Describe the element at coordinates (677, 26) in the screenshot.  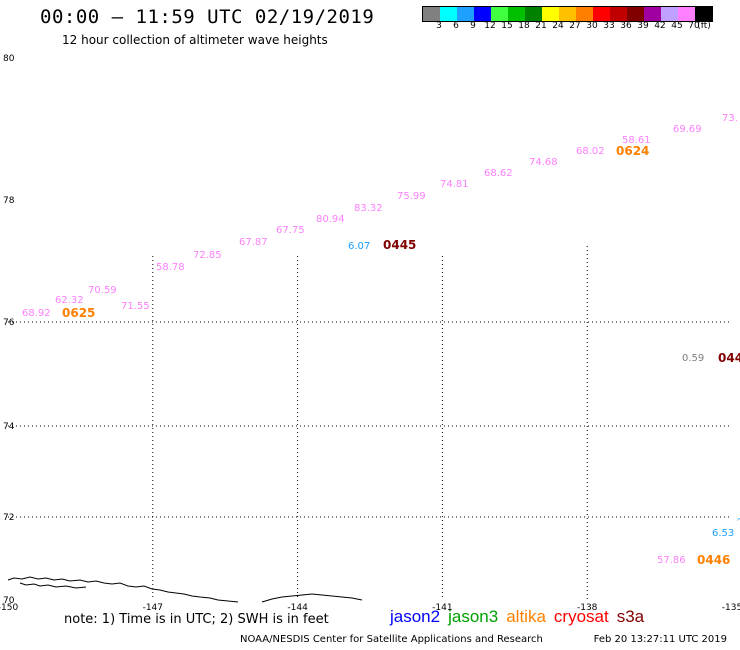
I see `legend-label: 45` at that location.